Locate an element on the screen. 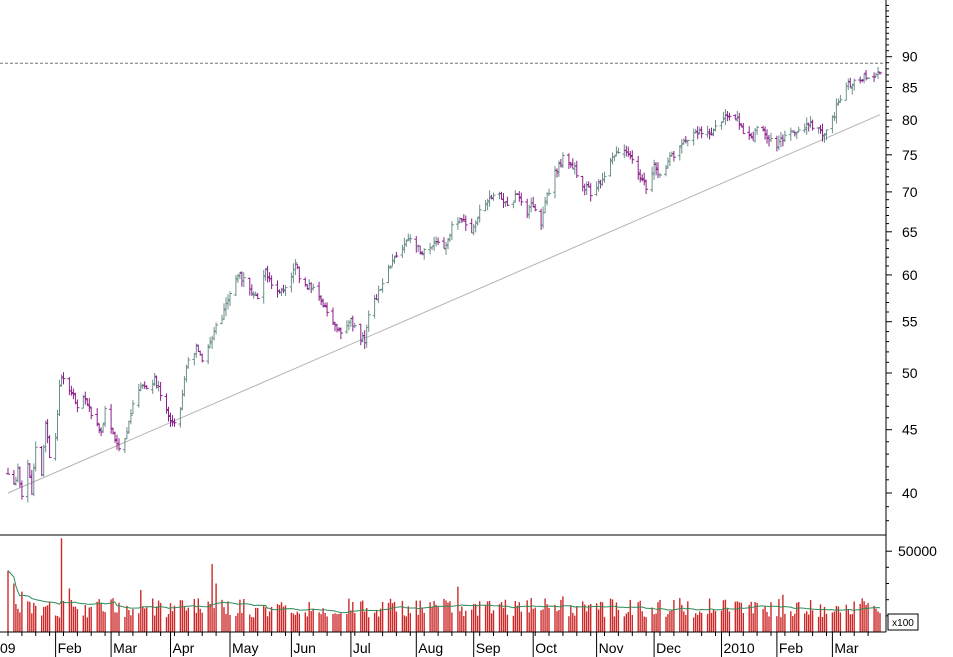 The width and height of the screenshot is (953, 657). volume-moving-average is located at coordinates (444, 592).